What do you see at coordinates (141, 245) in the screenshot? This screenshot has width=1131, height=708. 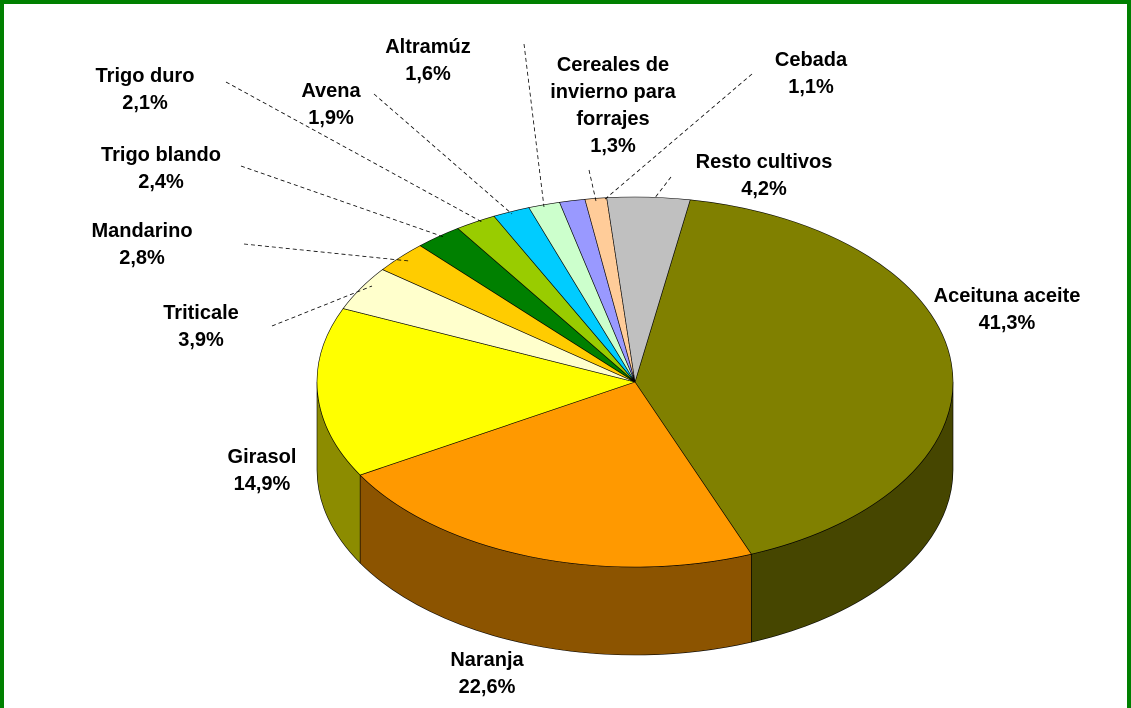 I see `data-label: Mandarino 2,8%` at bounding box center [141, 245].